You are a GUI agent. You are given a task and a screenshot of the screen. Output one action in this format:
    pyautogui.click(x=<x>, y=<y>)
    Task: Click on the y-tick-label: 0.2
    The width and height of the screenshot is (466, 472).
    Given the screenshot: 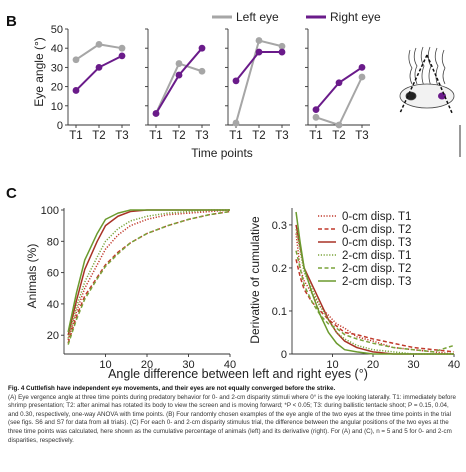 What is the action you would take?
    pyautogui.click(x=279, y=269)
    